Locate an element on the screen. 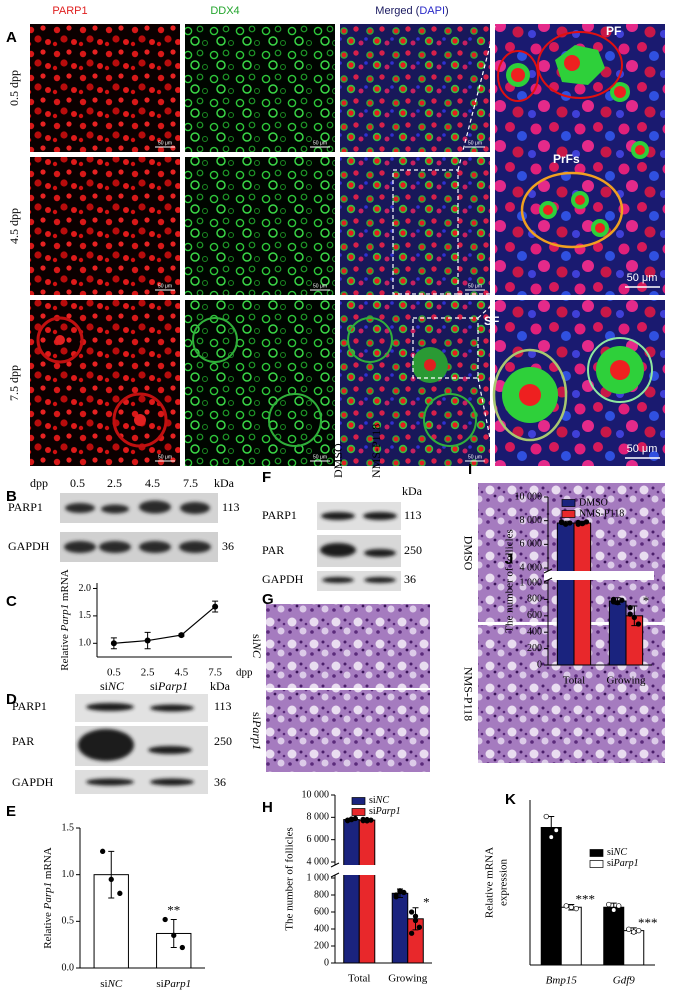  row-label: DMSO is located at coordinates (468, 553).